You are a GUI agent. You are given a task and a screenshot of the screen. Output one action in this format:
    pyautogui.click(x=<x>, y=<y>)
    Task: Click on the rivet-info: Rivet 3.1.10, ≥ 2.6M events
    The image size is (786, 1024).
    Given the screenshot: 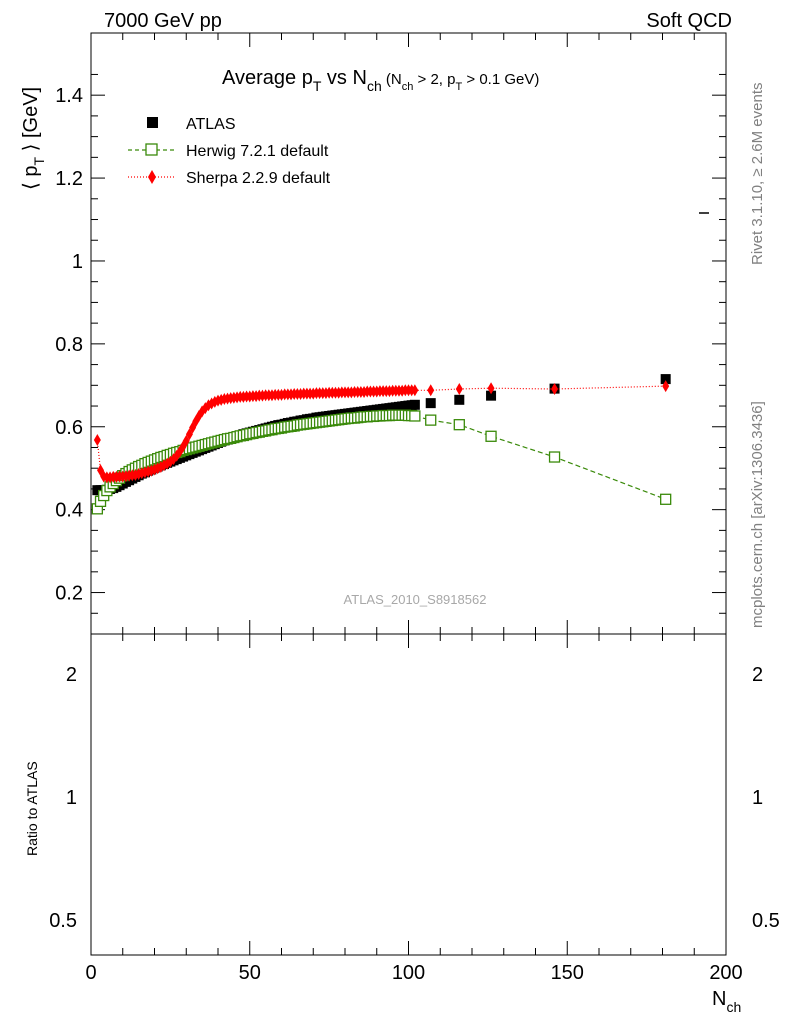 What is the action you would take?
    pyautogui.click(x=757, y=174)
    